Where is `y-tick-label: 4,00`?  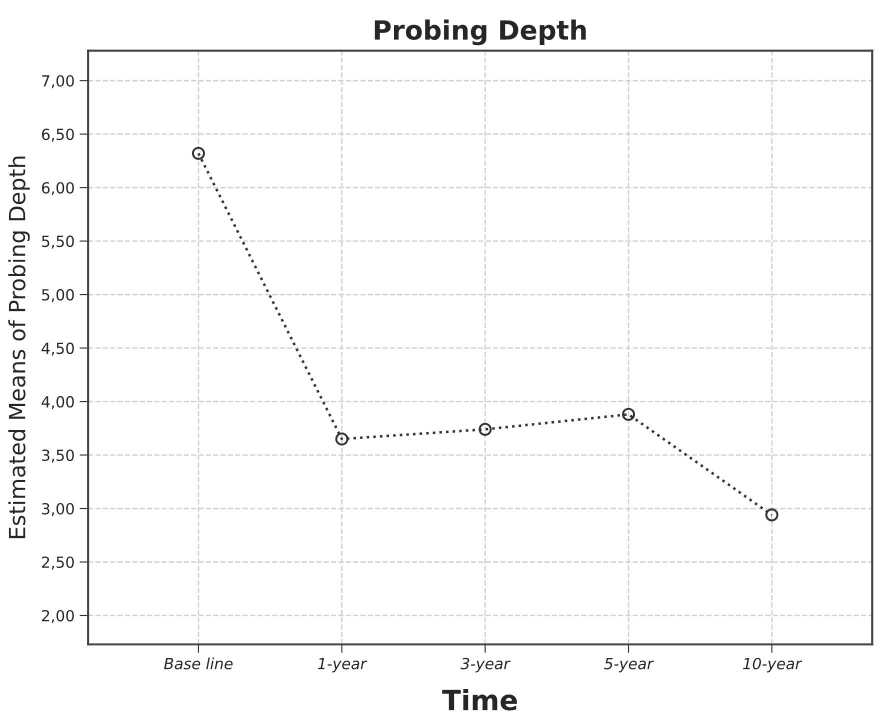 y-tick-label: 4,00 is located at coordinates (58, 403).